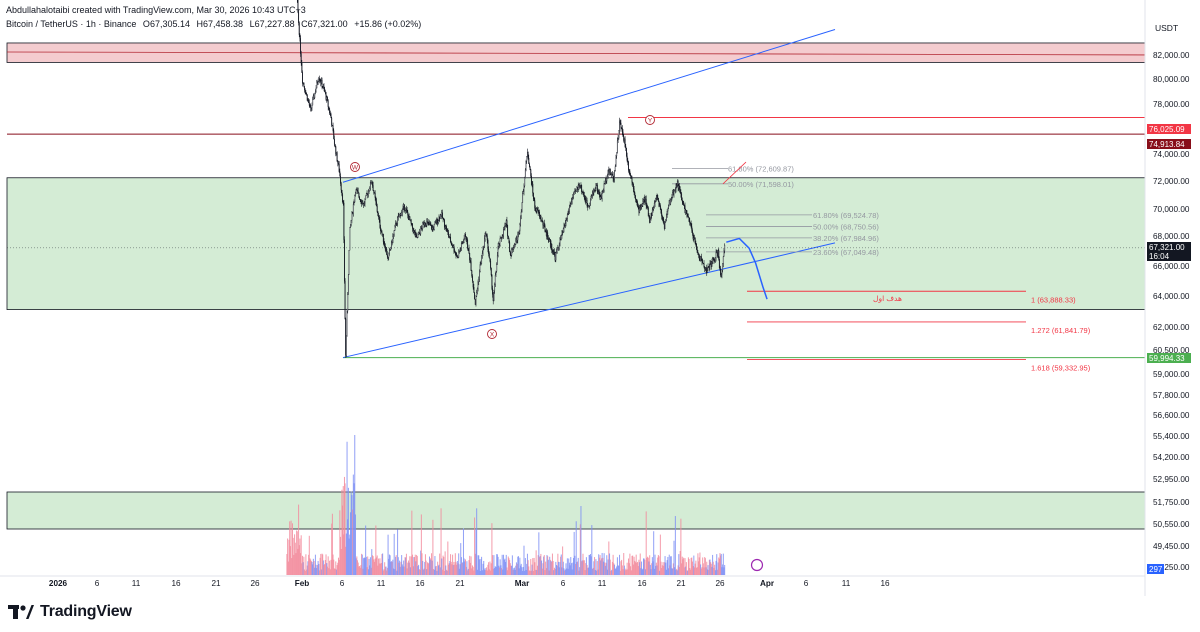  I want to click on wave-label-circle, so click(355, 167).